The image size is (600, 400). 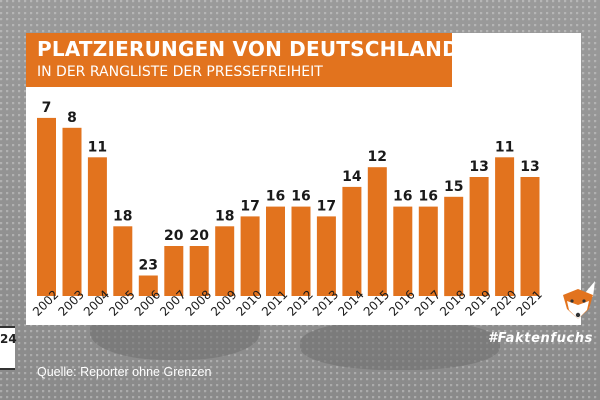 What do you see at coordinates (377, 231) in the screenshot?
I see `bar-2015` at bounding box center [377, 231].